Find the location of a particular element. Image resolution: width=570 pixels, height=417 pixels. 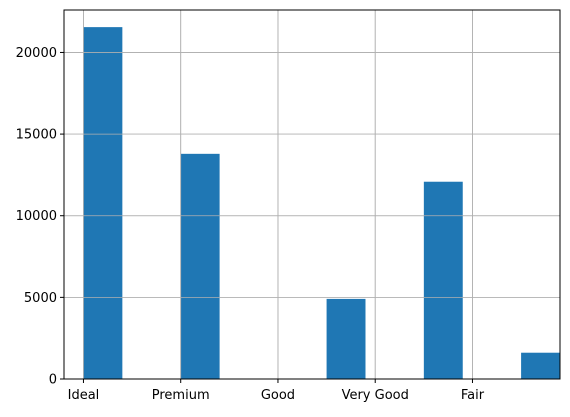

x-axis-ticks: Ideal Premium Good Very Good Fair is located at coordinates (276, 391).